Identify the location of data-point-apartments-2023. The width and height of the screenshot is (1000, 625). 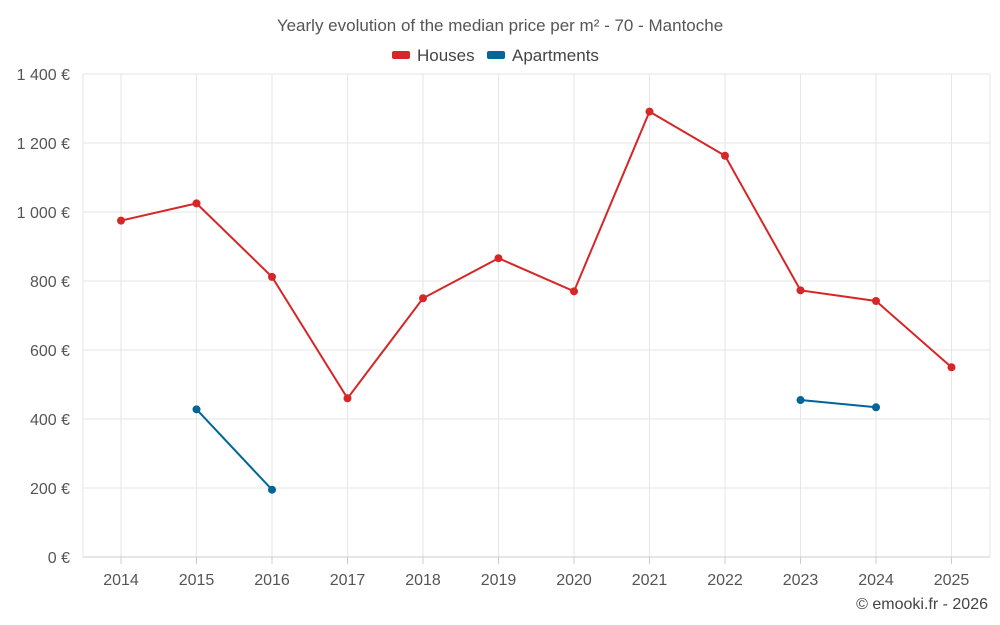
(800, 400).